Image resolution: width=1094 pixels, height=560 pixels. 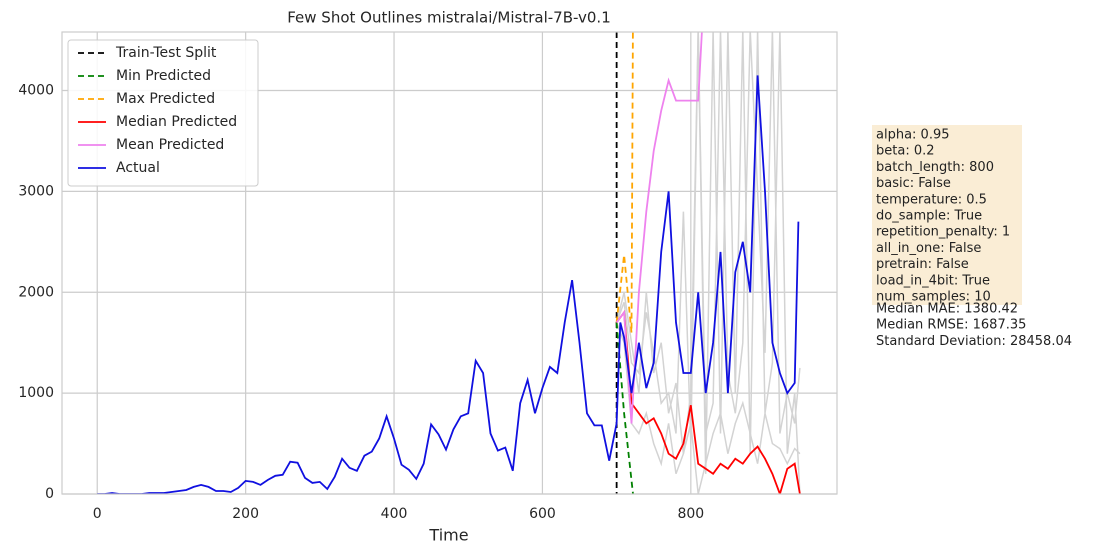 I want to click on annotation: temperature: 0.5, so click(x=931, y=199).